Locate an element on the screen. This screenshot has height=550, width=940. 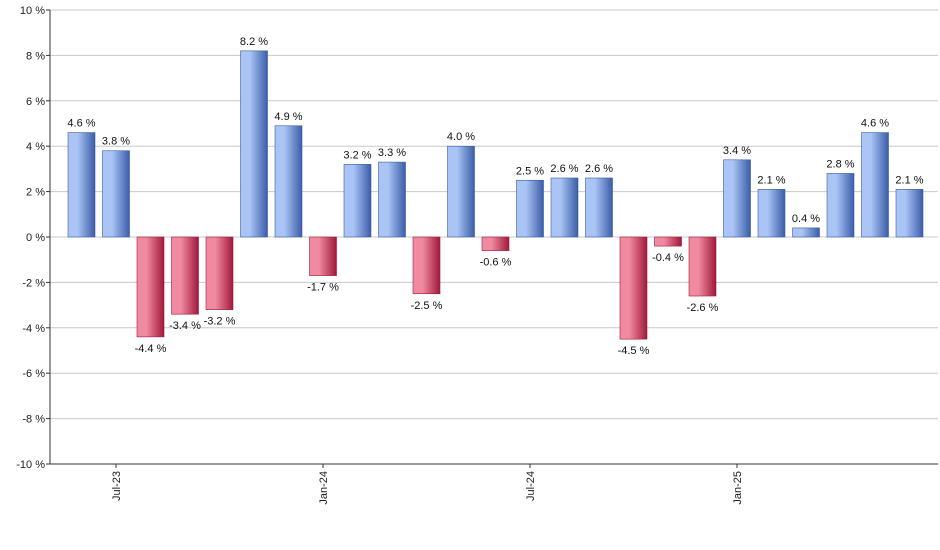
bar-value-label: 3.8 % is located at coordinates (116, 142).